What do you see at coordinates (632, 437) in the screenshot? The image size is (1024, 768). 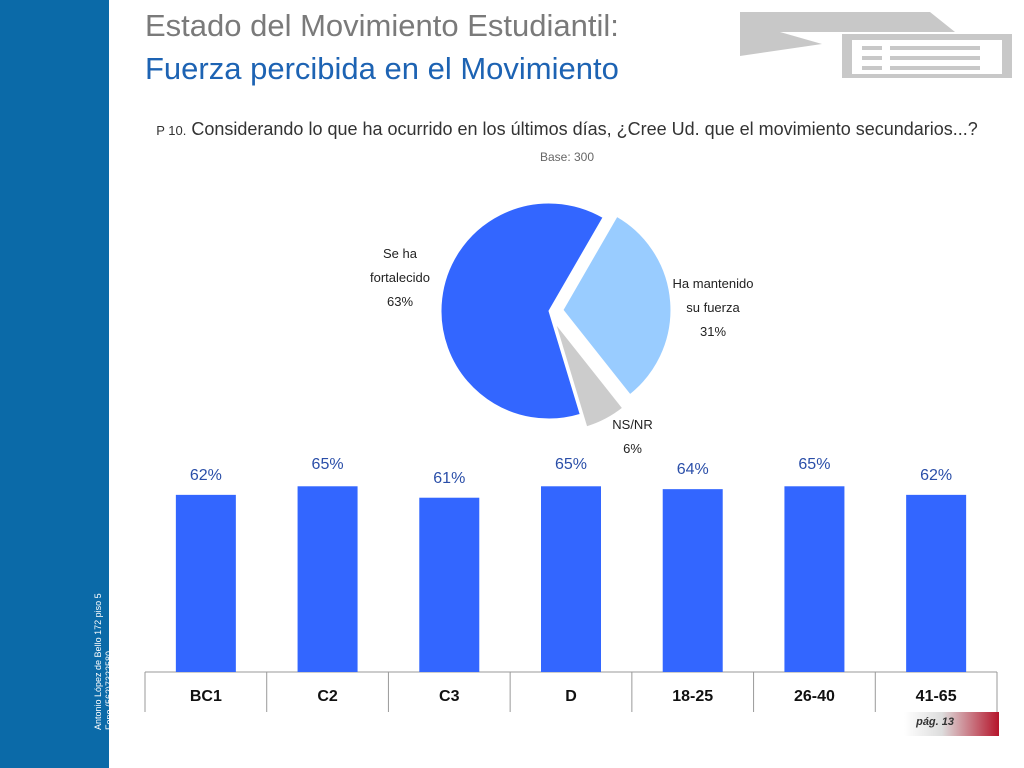 I see `pie-label-nsnr: NS/NR 6%` at bounding box center [632, 437].